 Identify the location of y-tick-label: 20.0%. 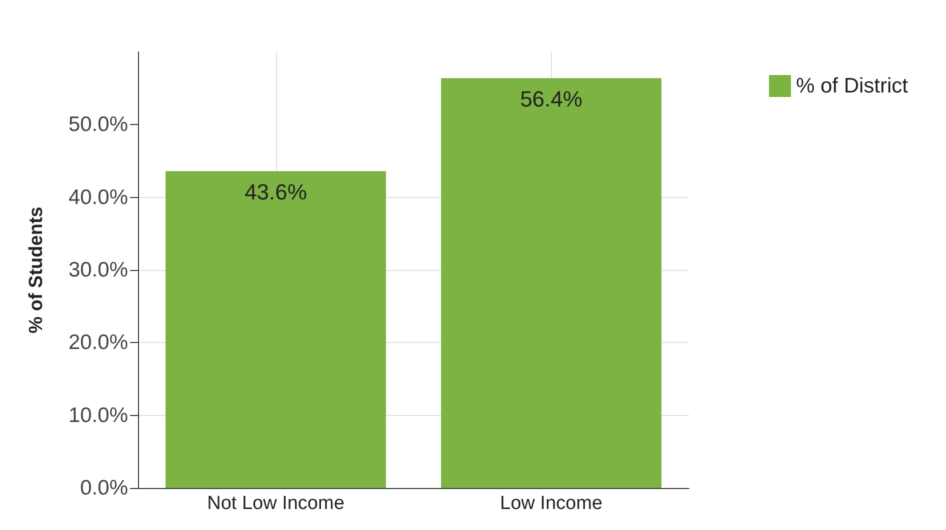
(98, 342).